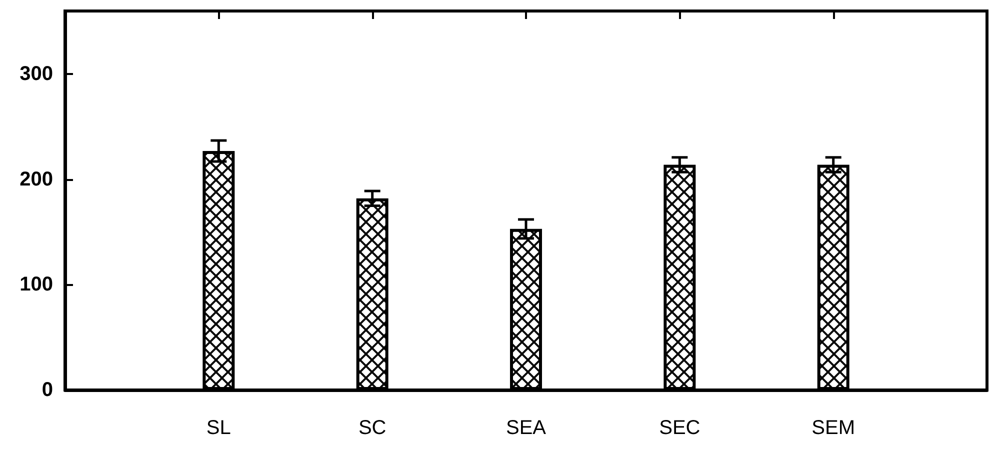  What do you see at coordinates (47, 390) in the screenshot?
I see `y-tick-label: 0` at bounding box center [47, 390].